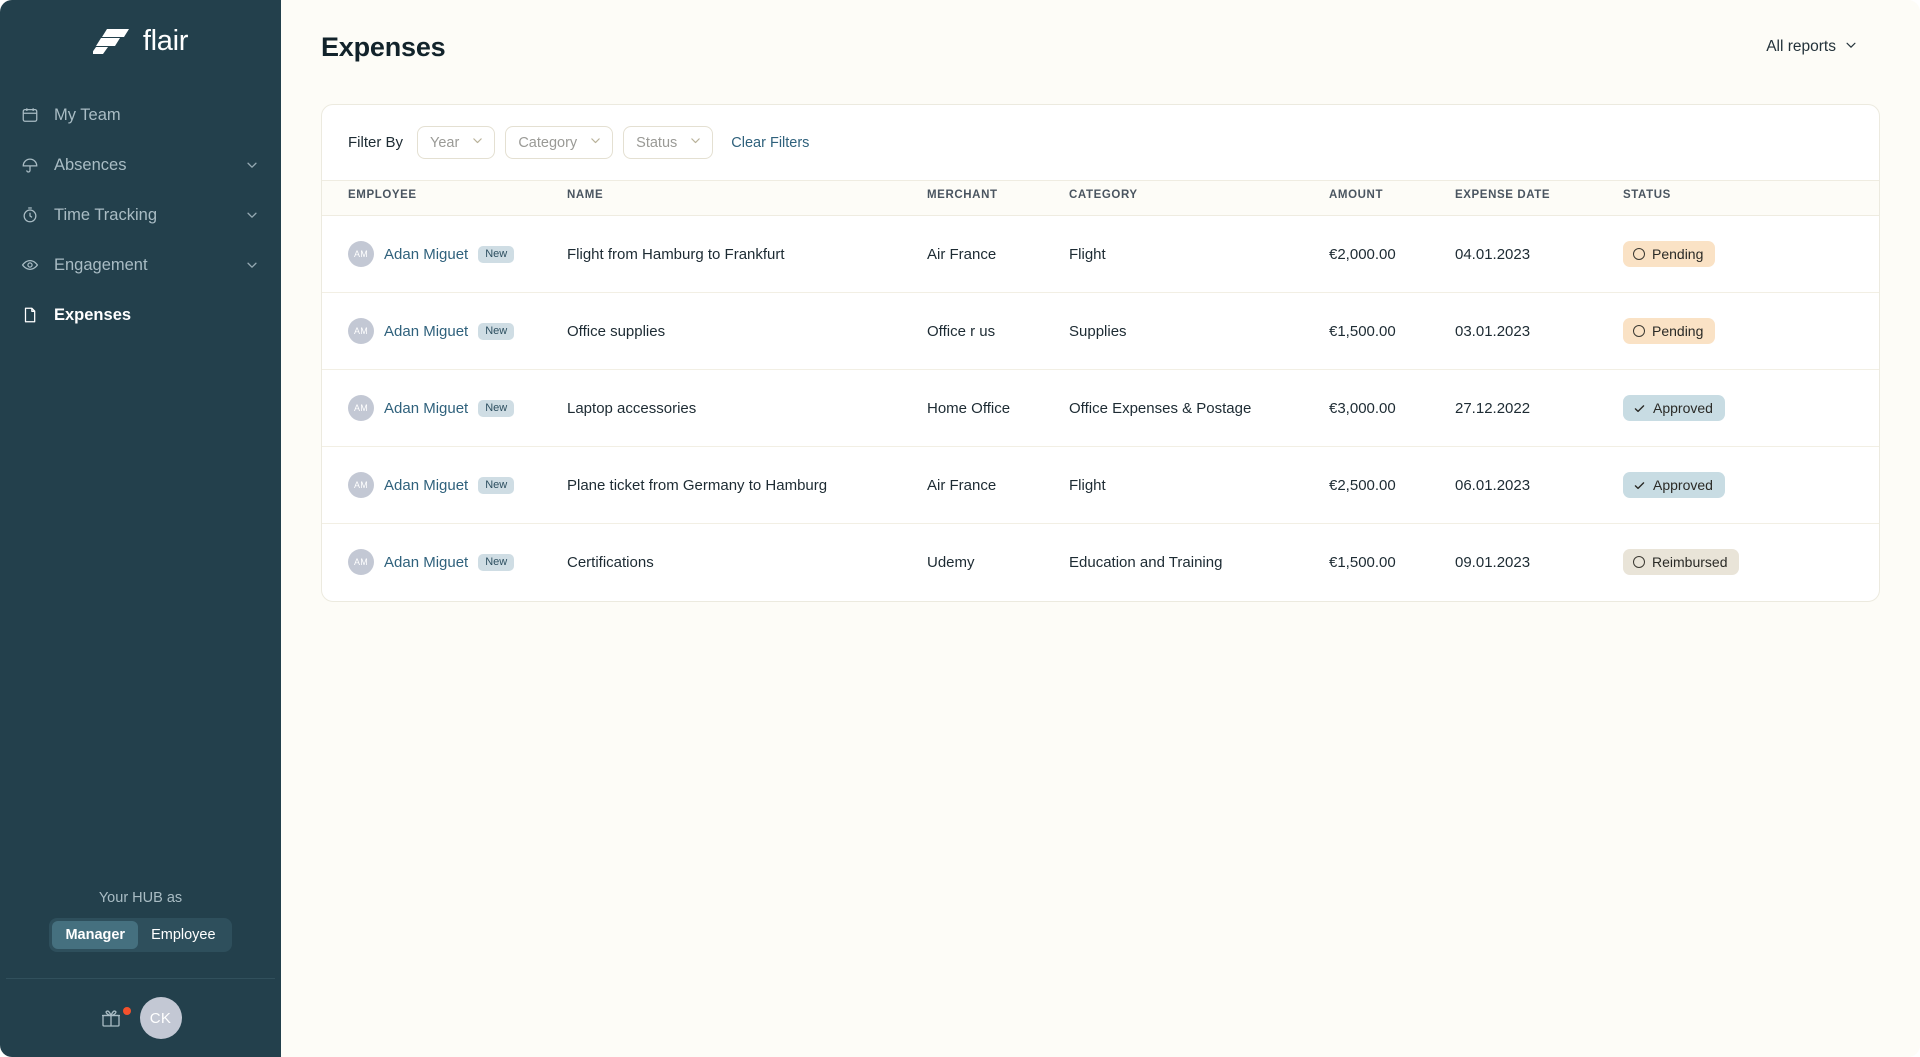  I want to click on filter-status-select: Status, so click(668, 142).